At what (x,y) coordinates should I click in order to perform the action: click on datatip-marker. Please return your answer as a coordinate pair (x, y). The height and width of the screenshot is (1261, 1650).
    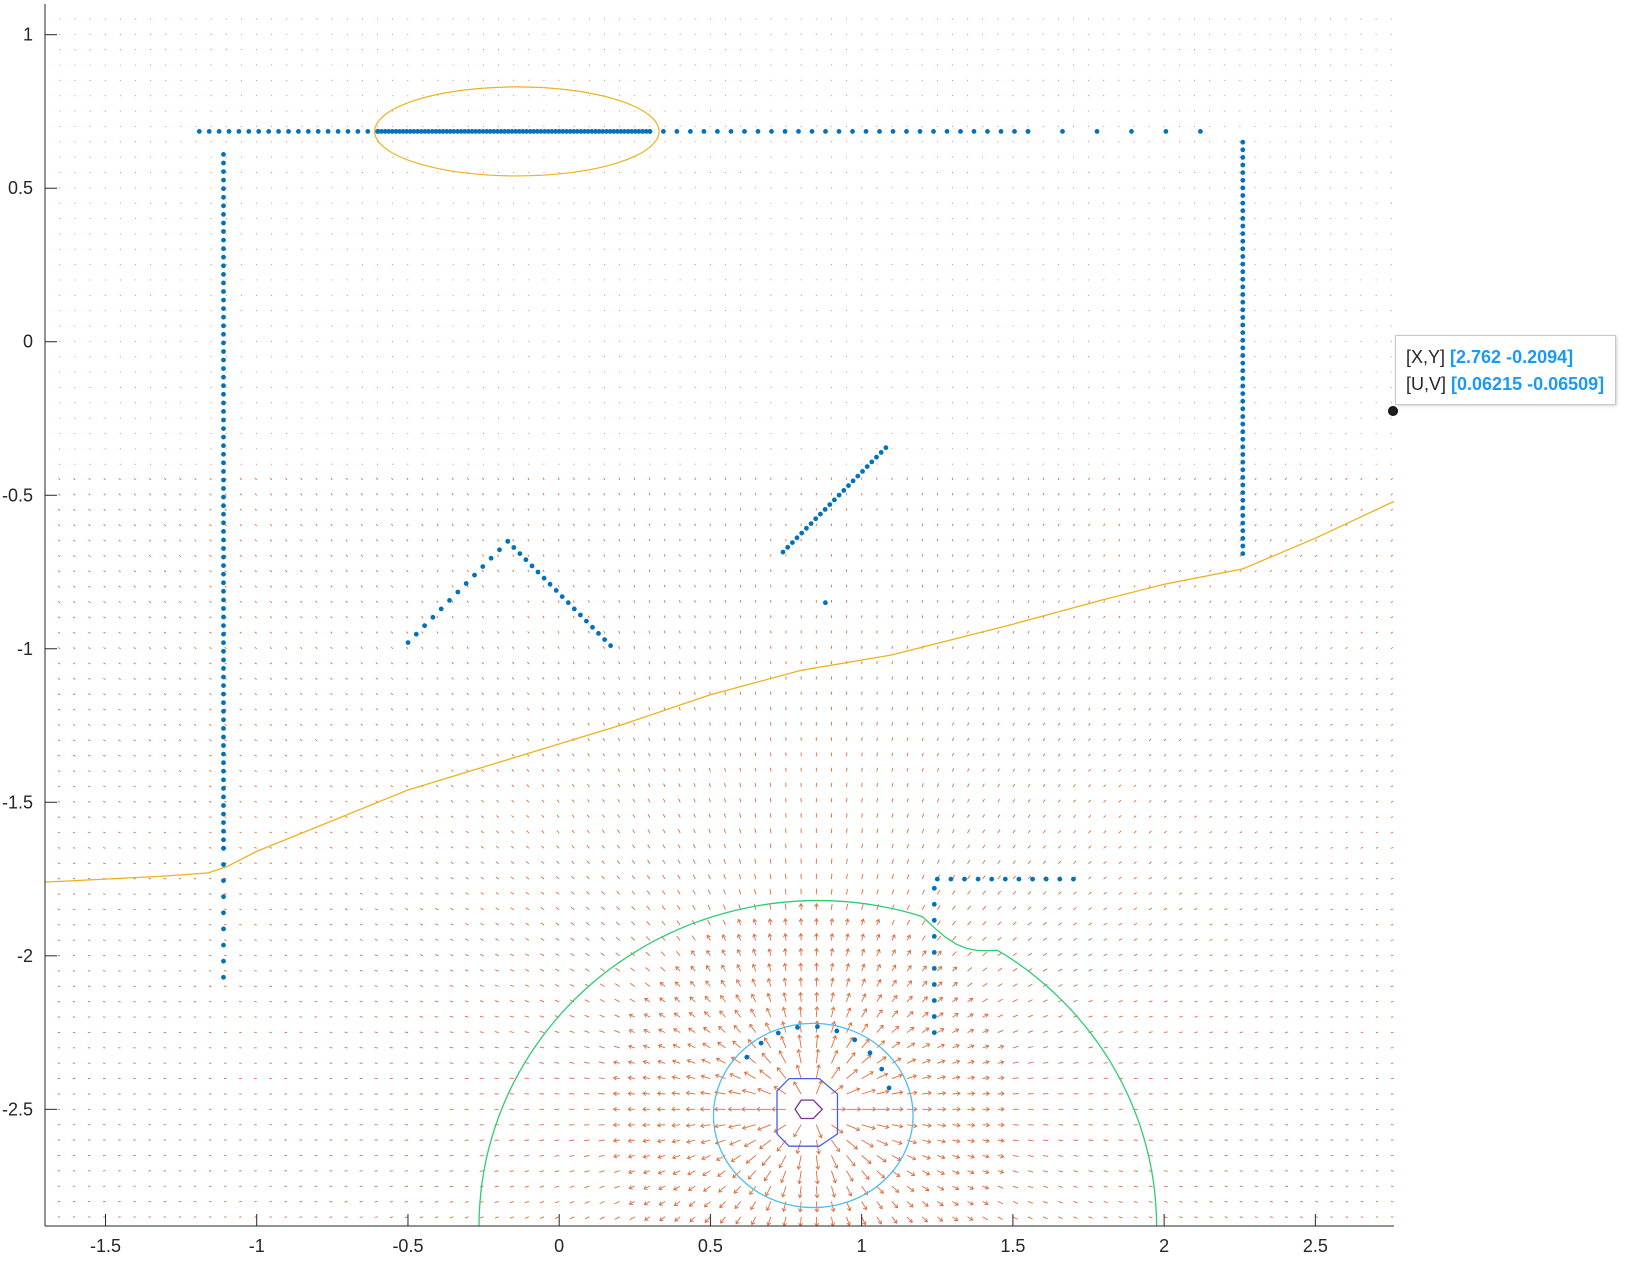
    Looking at the image, I should click on (1393, 411).